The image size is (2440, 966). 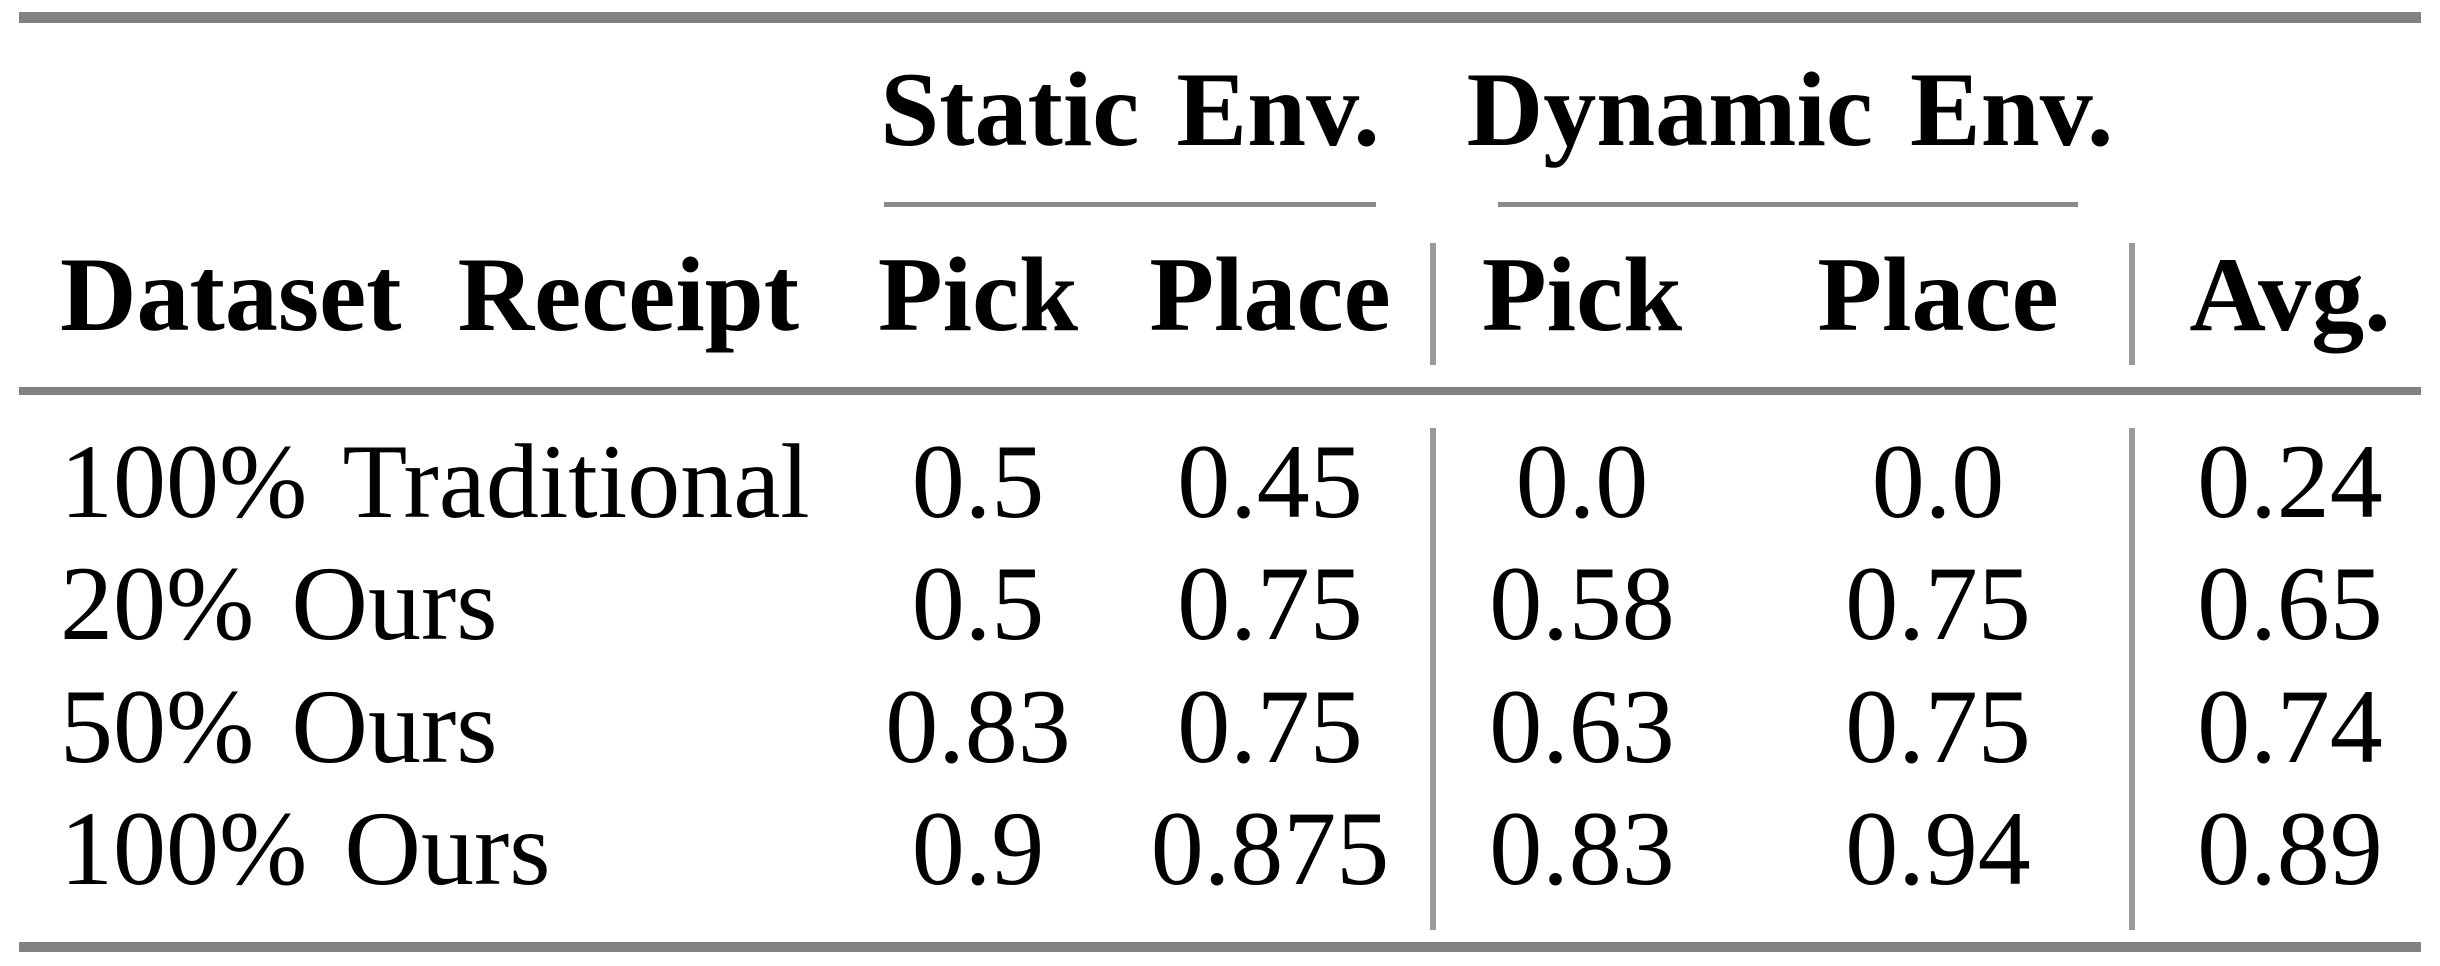 I want to click on column-header-static-pick: Pick, so click(x=978, y=294).